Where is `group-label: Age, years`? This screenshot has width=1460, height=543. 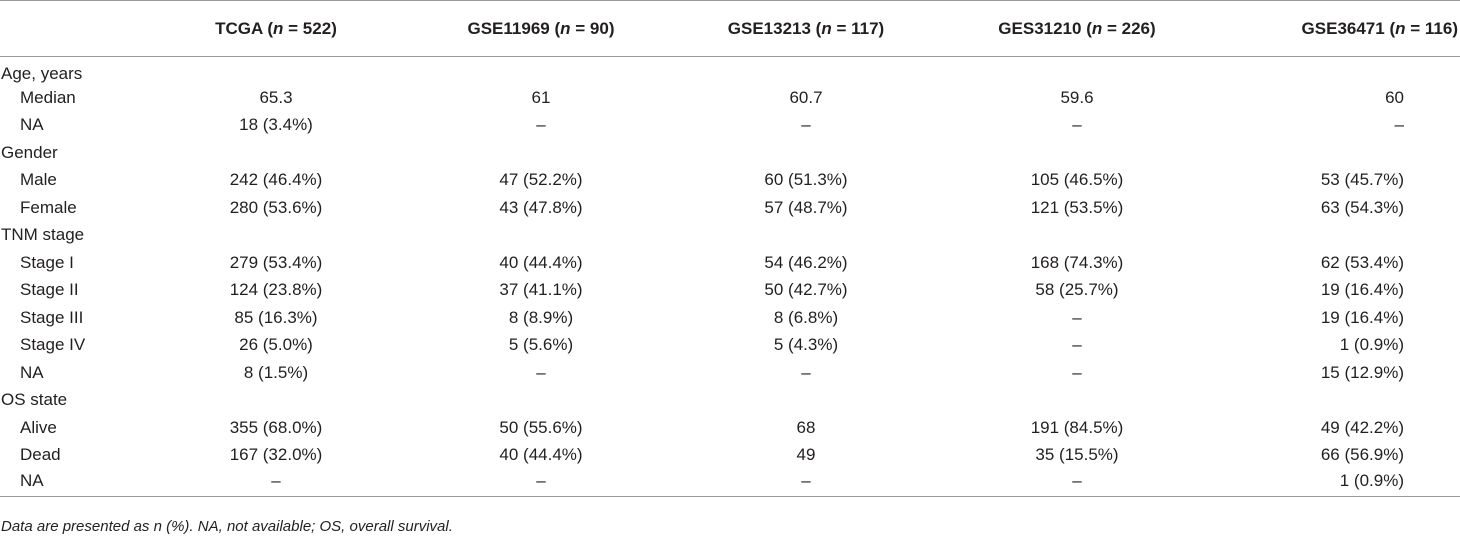 group-label: Age, years is located at coordinates (42, 73).